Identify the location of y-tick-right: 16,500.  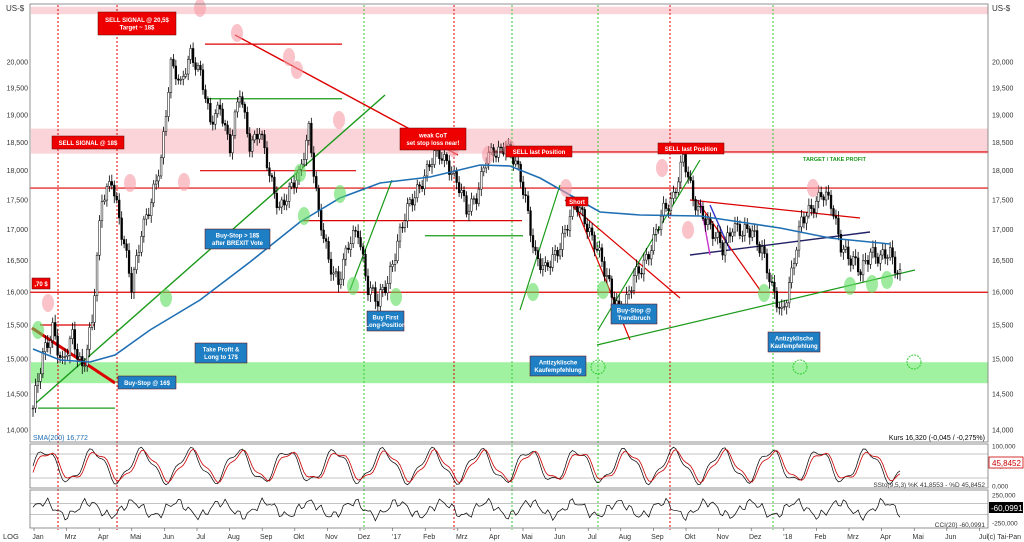
(1003, 261).